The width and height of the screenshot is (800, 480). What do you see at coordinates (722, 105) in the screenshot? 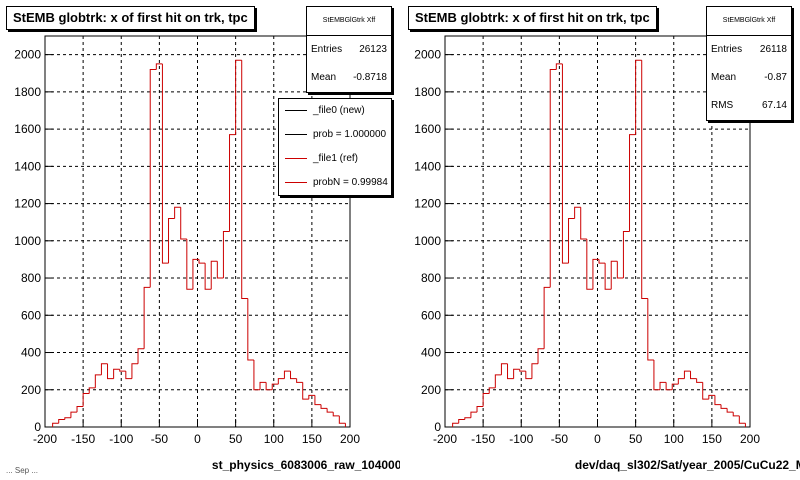
I see `stats-label: RMS` at bounding box center [722, 105].